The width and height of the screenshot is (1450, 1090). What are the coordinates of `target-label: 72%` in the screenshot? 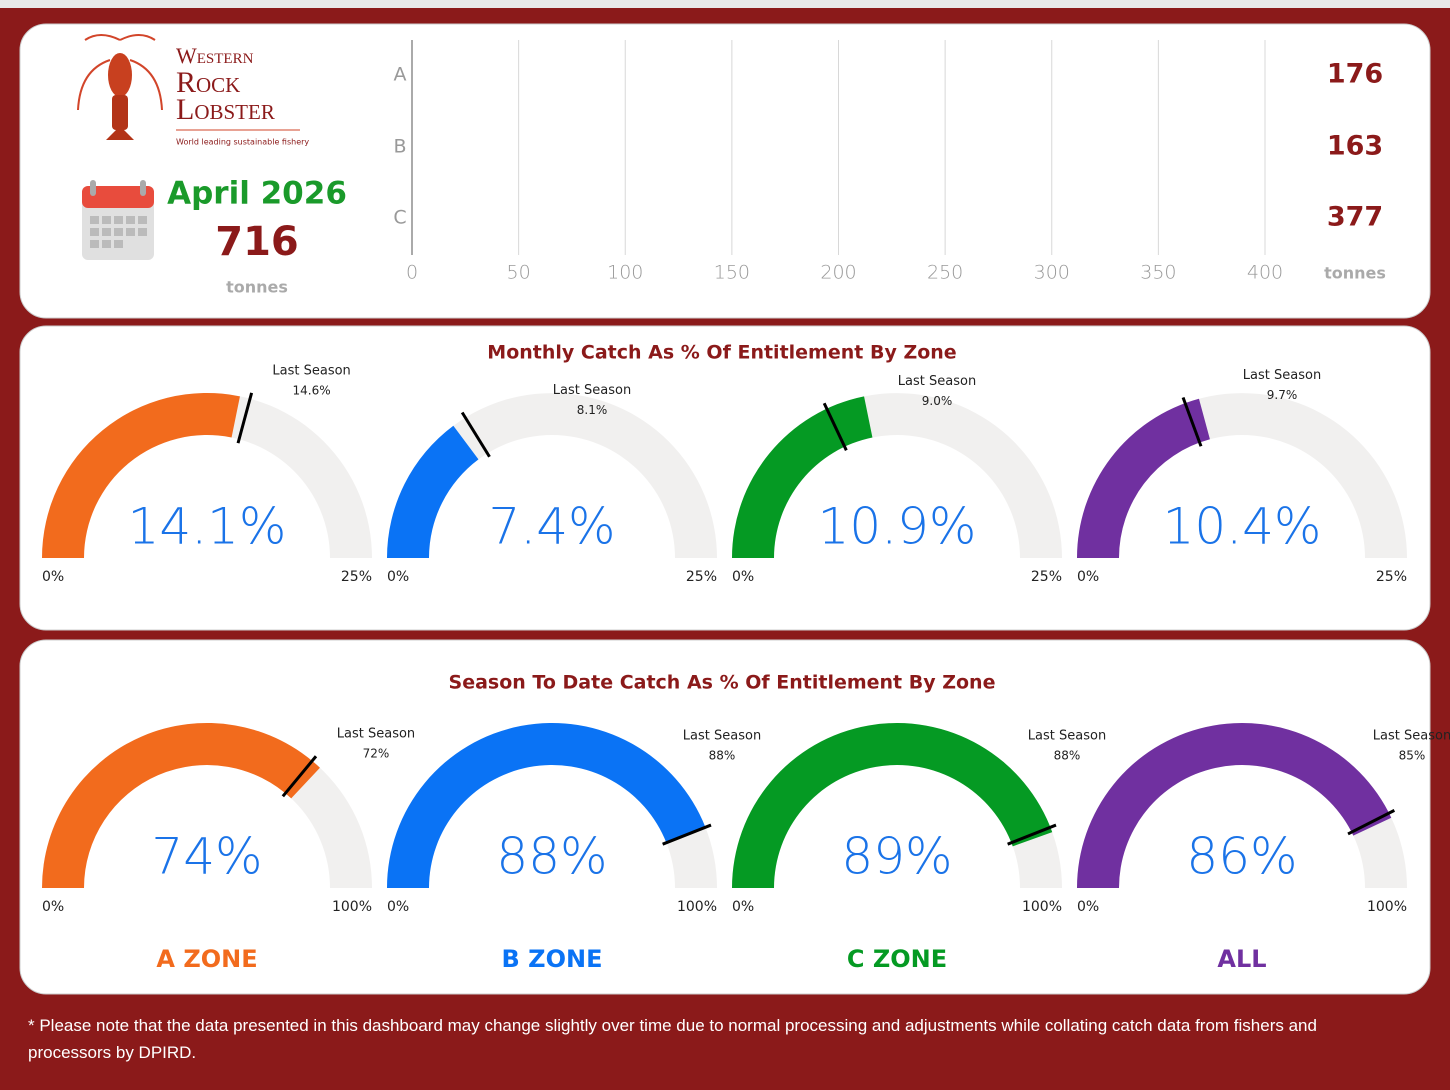 It's located at (376, 754).